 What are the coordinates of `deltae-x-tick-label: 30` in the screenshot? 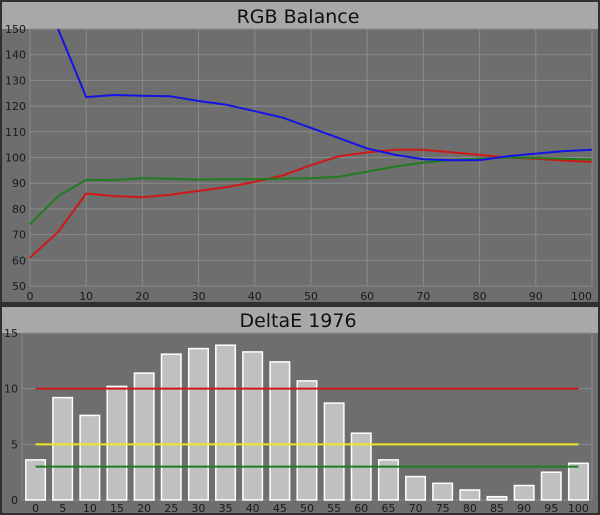 It's located at (198, 508).